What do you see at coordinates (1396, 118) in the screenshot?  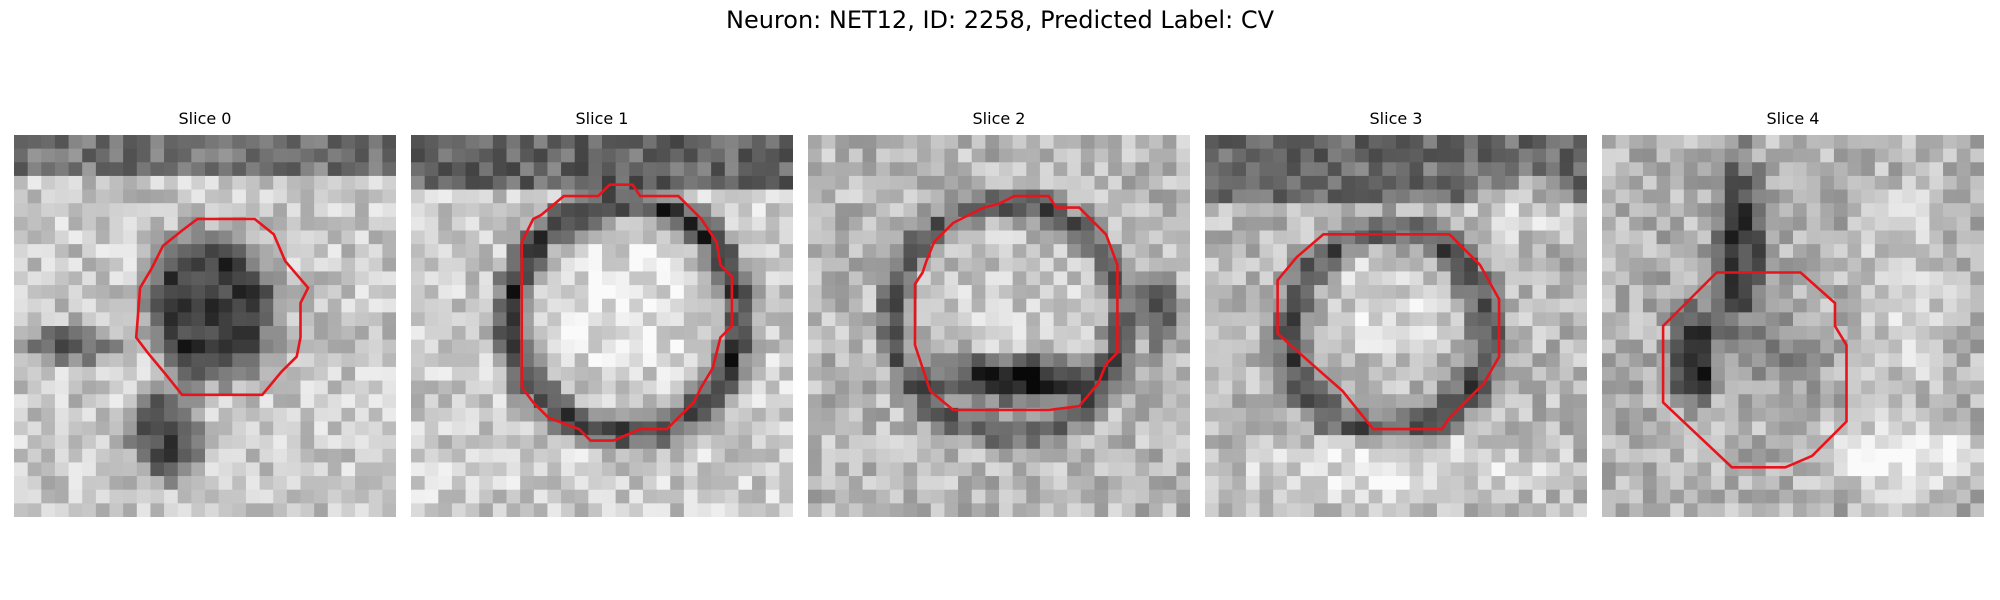 I see `slice-title-3: Slice 3` at bounding box center [1396, 118].